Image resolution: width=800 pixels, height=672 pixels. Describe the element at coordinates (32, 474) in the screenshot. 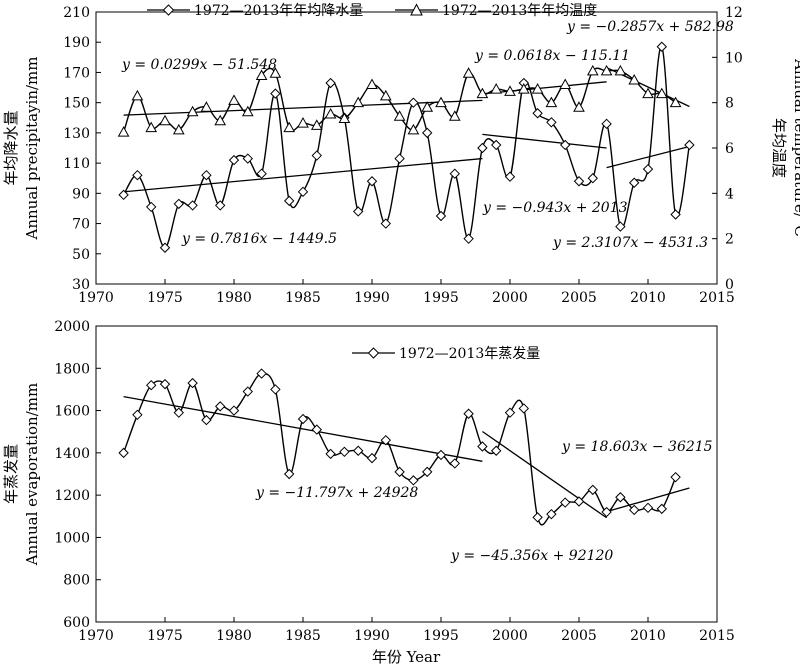

I see `bottom-ylabel-en: Annual evaporation/mm` at that location.